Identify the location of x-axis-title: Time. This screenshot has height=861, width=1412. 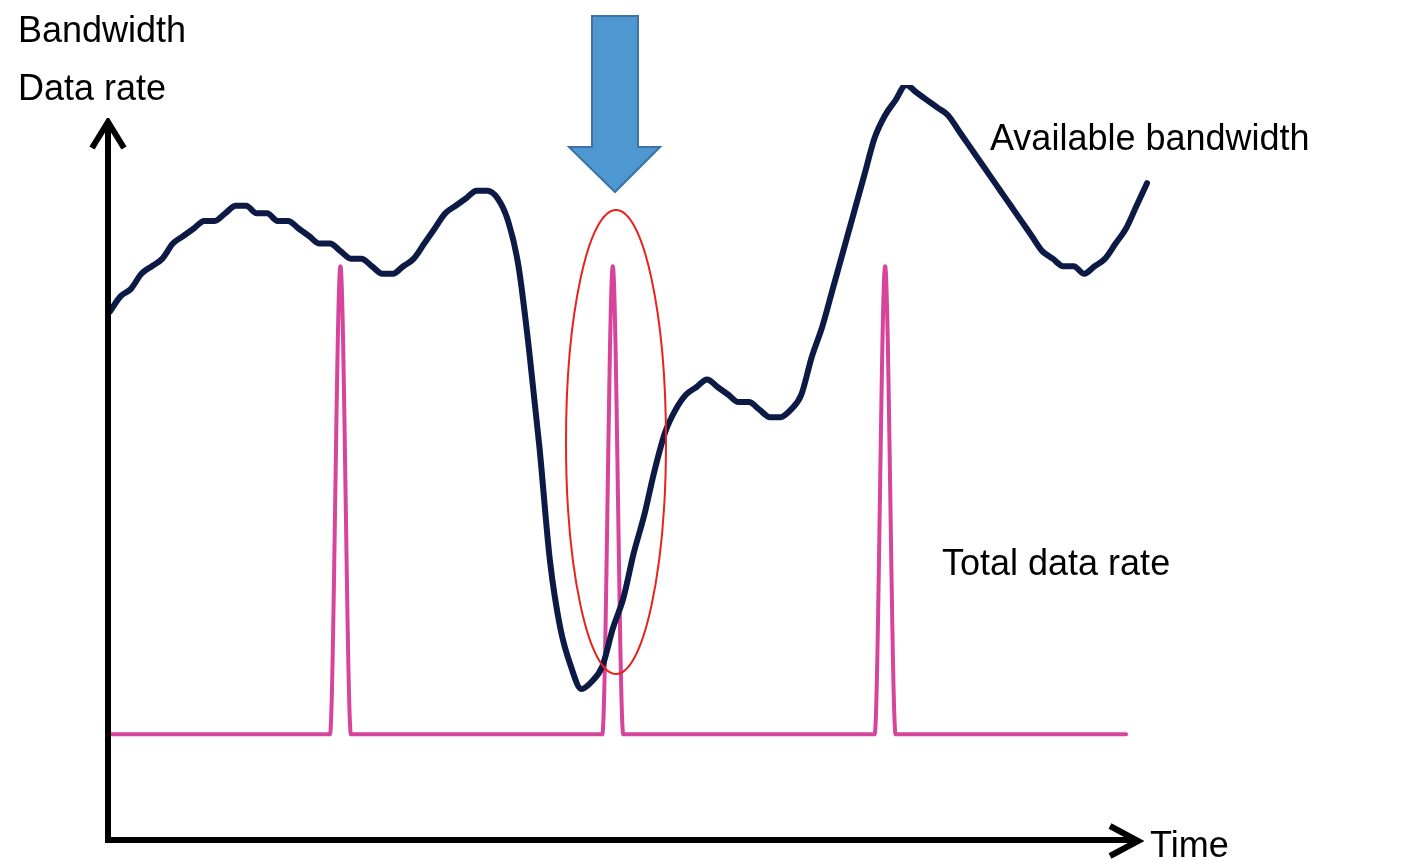
(1189, 842).